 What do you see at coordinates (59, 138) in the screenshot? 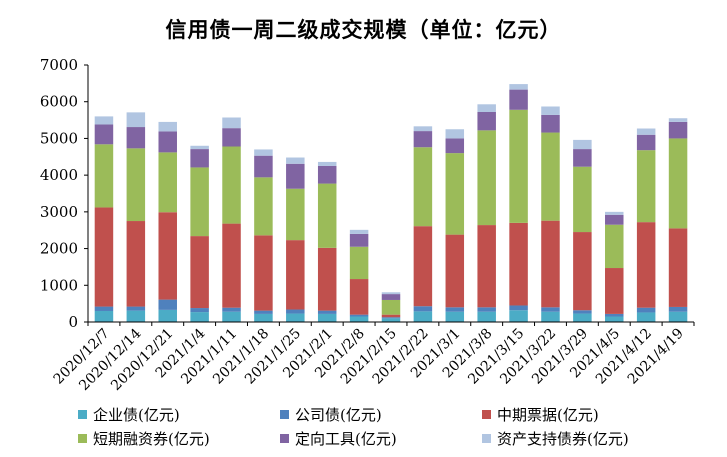
I see `y-tick-label: 5000` at bounding box center [59, 138].